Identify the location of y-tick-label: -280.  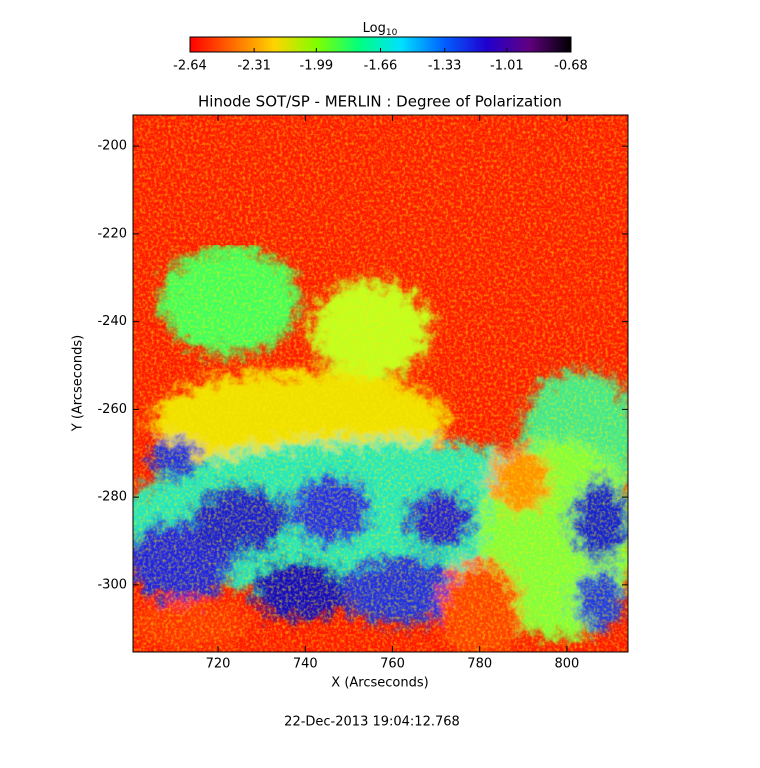
(112, 497).